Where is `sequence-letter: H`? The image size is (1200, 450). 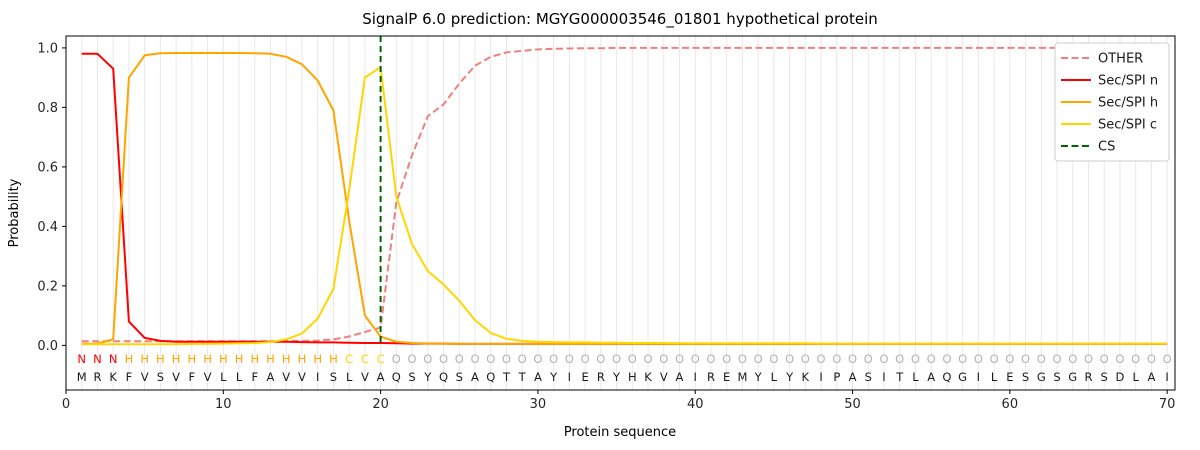 sequence-letter: H is located at coordinates (632, 377).